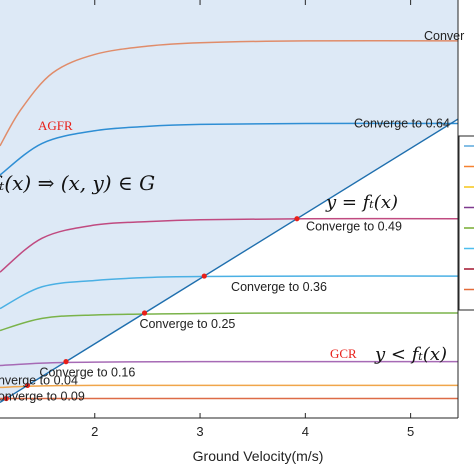 The height and width of the screenshot is (474, 474). Describe the element at coordinates (77, 183) in the screenshot. I see `set-rule-annotation: fₜ(x) ⇒ (x, y) ∈ G` at that location.